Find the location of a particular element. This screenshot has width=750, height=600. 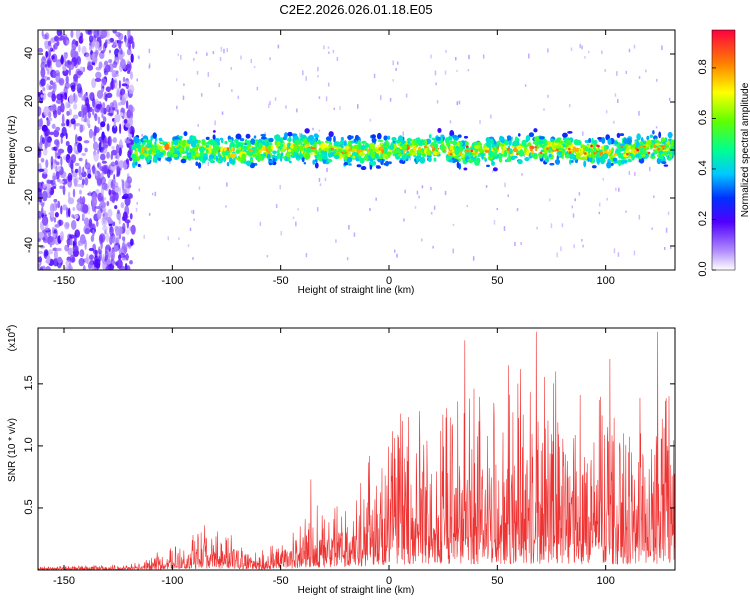

top-x-tick-label: -150 is located at coordinates (64, 281).